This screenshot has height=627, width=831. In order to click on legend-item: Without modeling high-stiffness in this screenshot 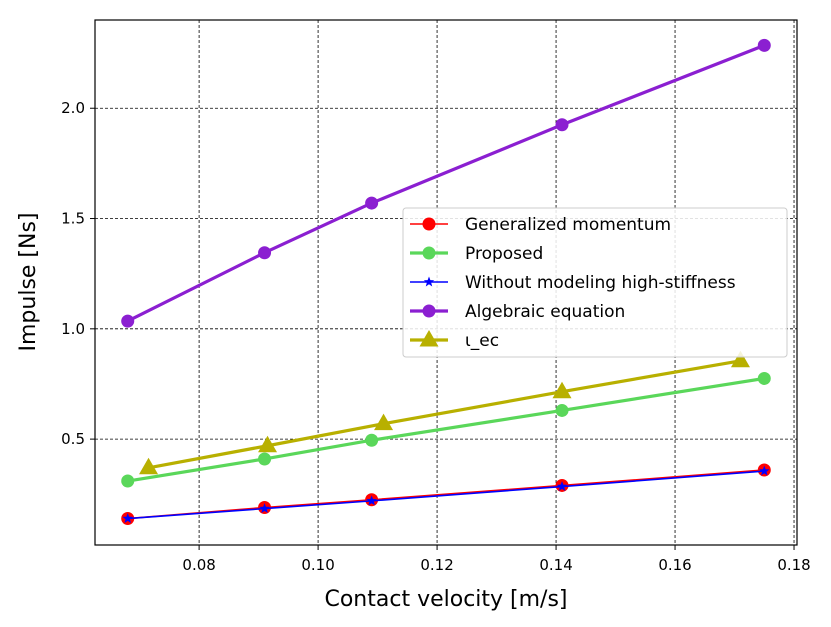, I will do `click(573, 283)`.